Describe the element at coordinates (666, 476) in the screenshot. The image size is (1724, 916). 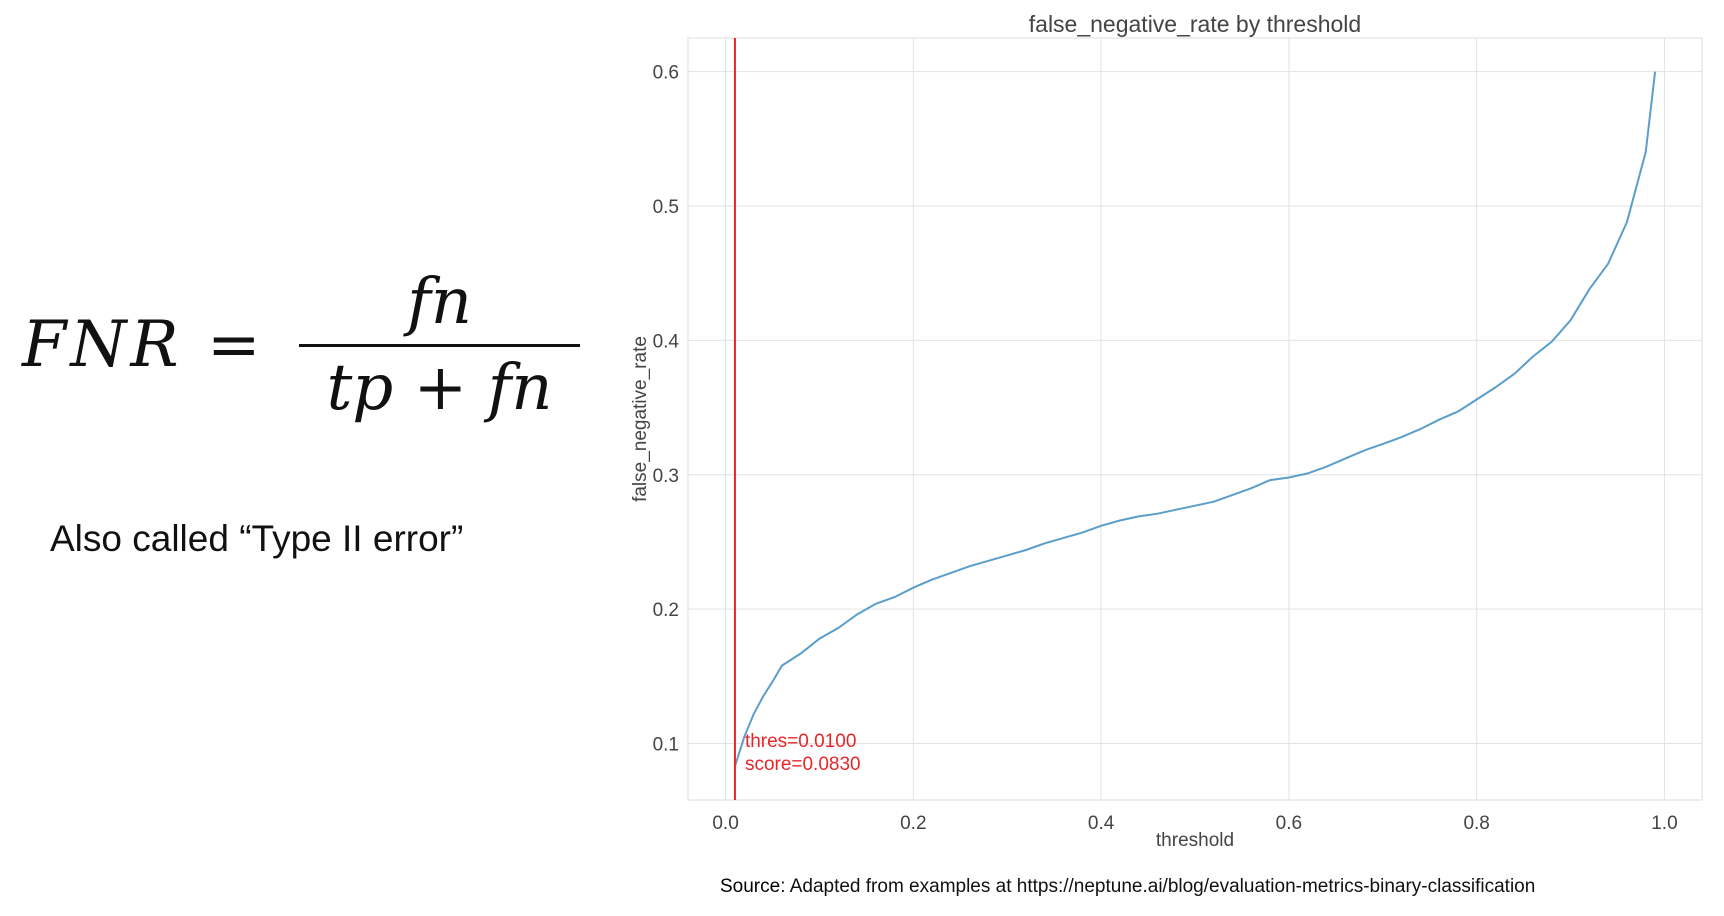
I see `y-tick-label: 0.3` at that location.